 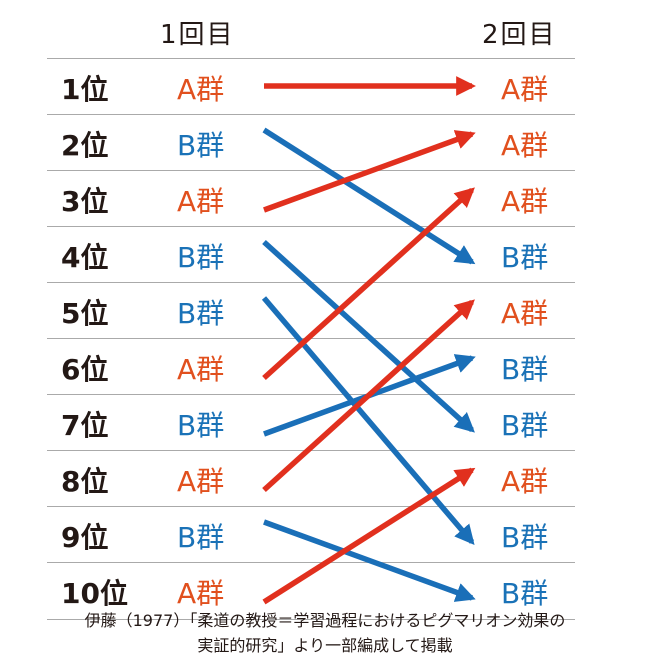 I want to click on rank-label: 5位, so click(x=85, y=313).